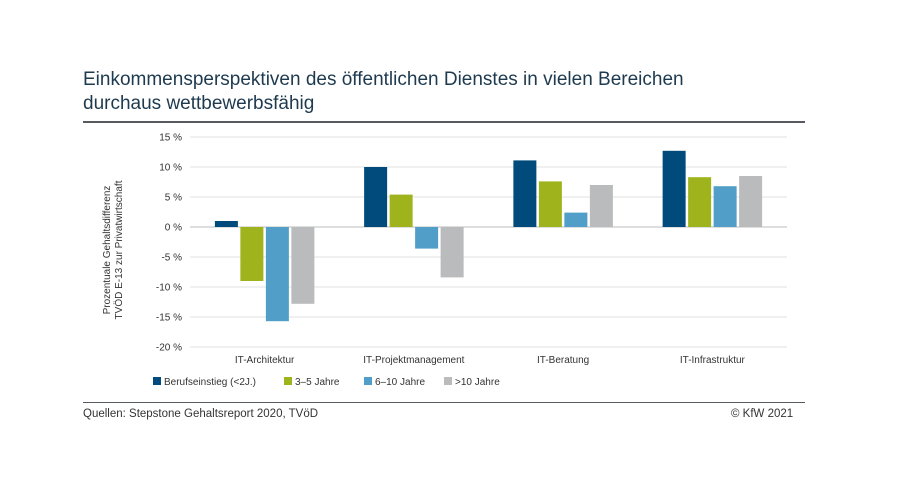 The height and width of the screenshot is (496, 920). What do you see at coordinates (169, 288) in the screenshot?
I see `y-tick-label: -10 %` at bounding box center [169, 288].